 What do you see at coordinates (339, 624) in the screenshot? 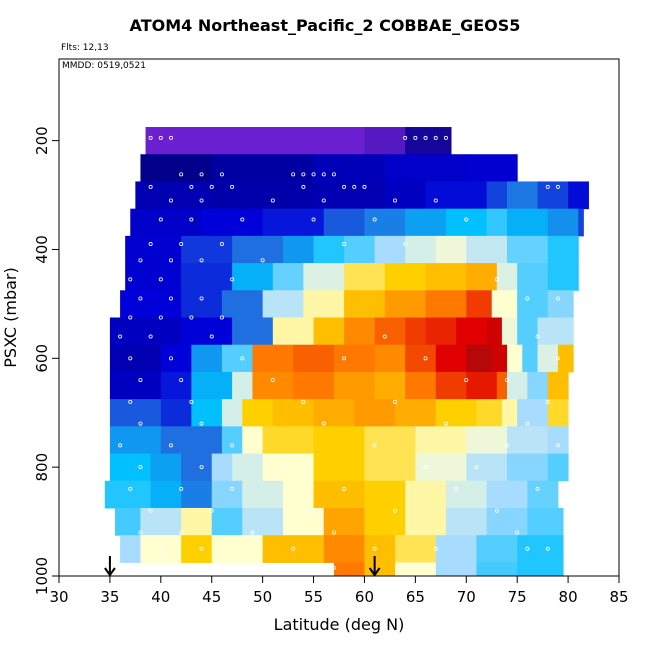
I see `x-axis-title: Latitude (deg N)` at bounding box center [339, 624].